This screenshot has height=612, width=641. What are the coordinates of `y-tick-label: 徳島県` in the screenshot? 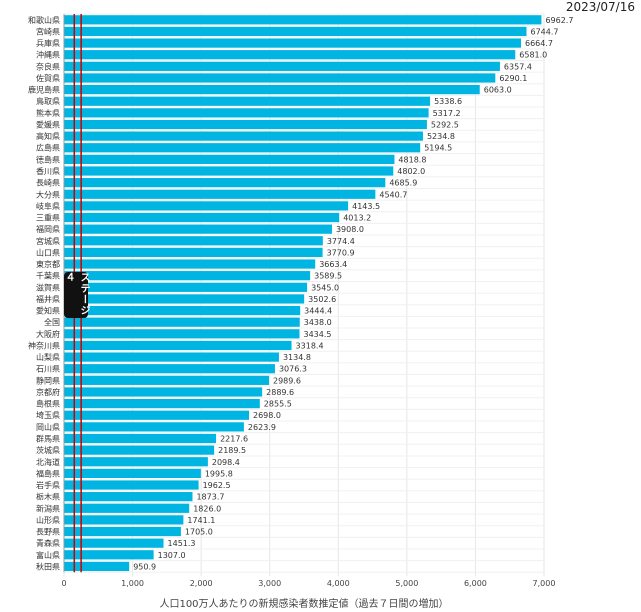 It's located at (48, 159).